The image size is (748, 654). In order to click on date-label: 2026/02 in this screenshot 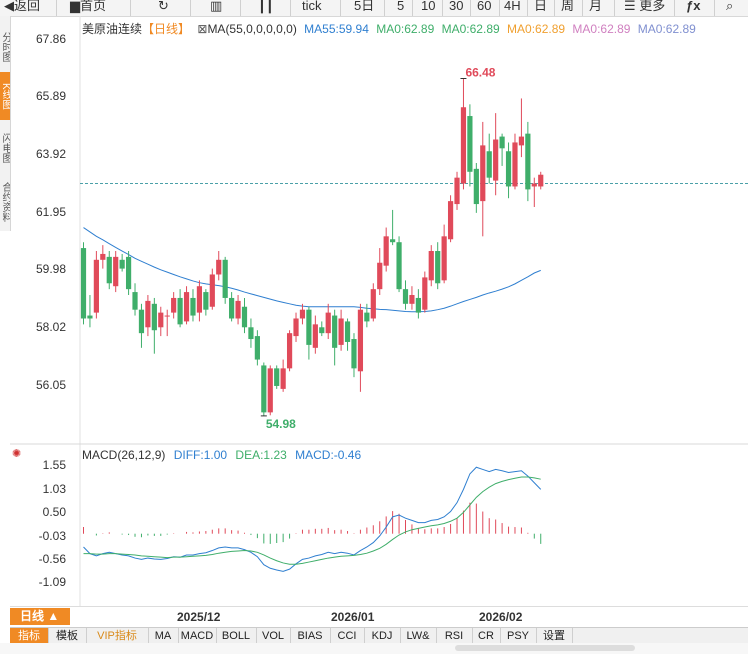, I will do `click(501, 617)`.